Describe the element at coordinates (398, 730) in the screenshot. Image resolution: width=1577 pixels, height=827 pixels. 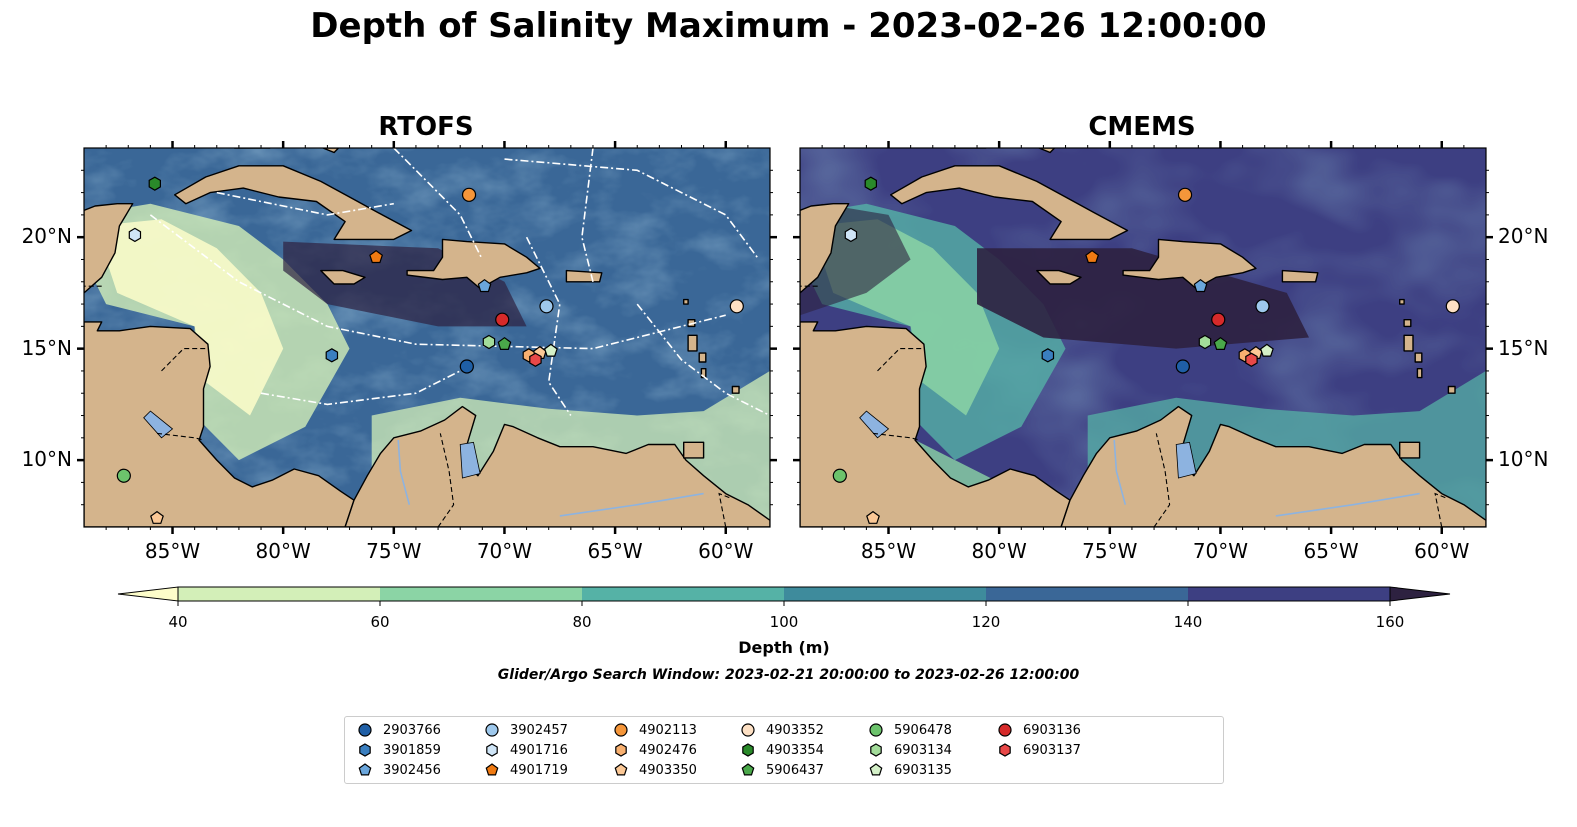
I see `legend-item-2903766: 2903766` at that location.